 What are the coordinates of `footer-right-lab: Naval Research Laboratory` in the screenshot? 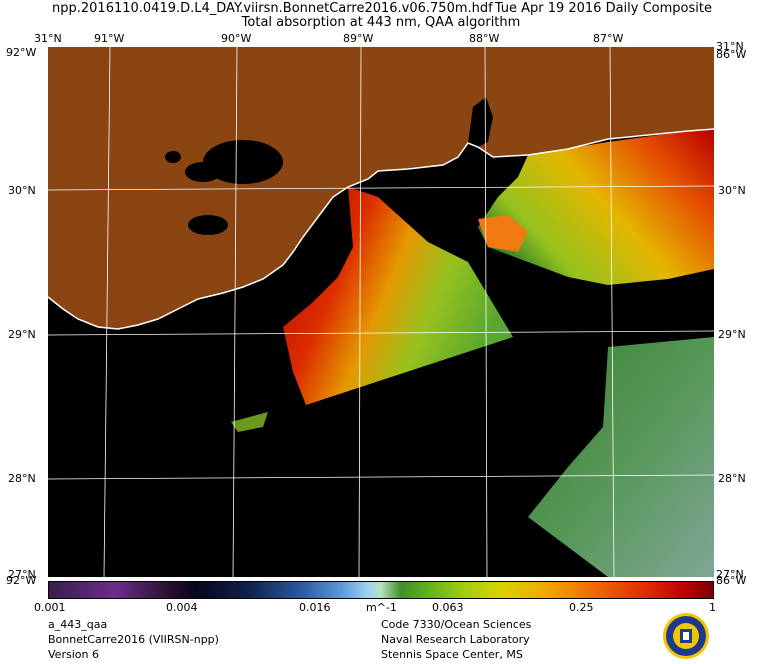 It's located at (455, 639).